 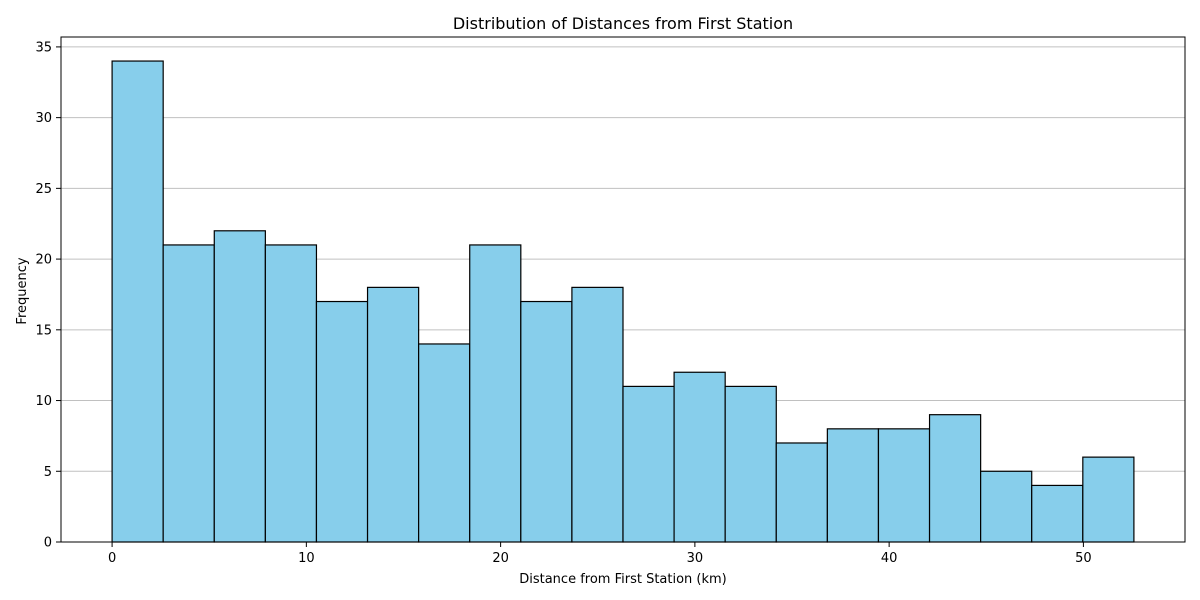 I want to click on y-tick-label: 35, so click(x=43, y=47).